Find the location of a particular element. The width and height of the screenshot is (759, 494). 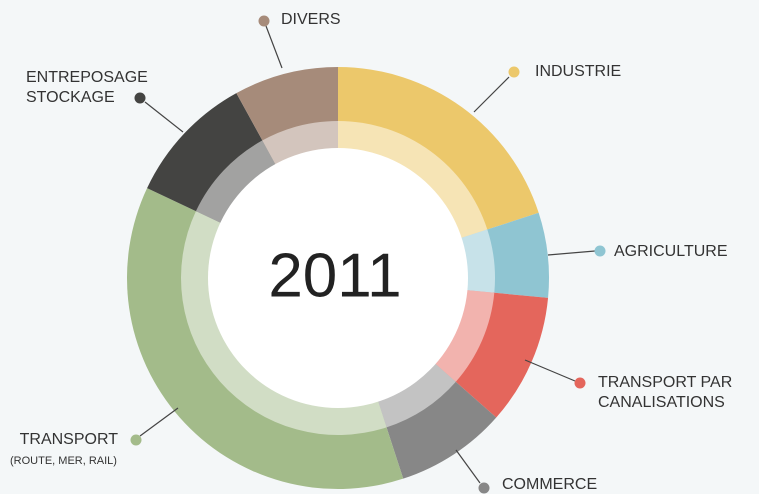

segment-label: INDUSTRIE is located at coordinates (578, 71).